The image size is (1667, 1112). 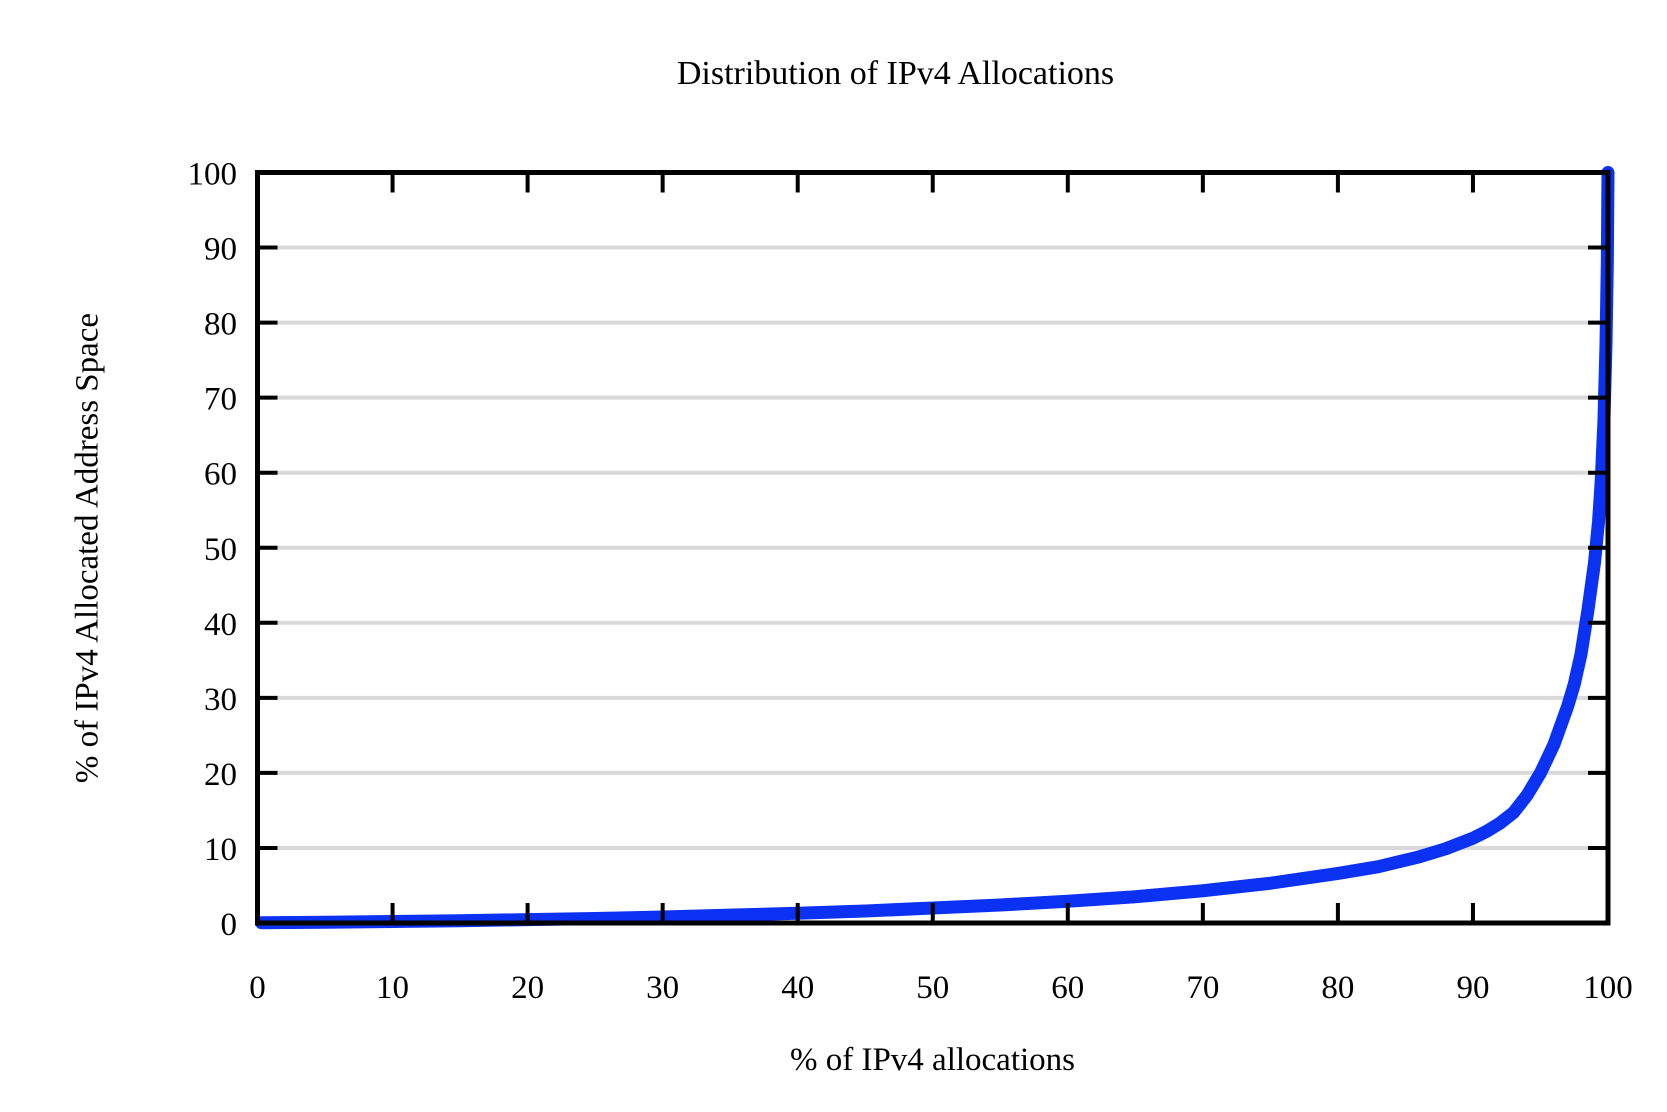 What do you see at coordinates (1337, 988) in the screenshot?
I see `x-tick-label-80: 80` at bounding box center [1337, 988].